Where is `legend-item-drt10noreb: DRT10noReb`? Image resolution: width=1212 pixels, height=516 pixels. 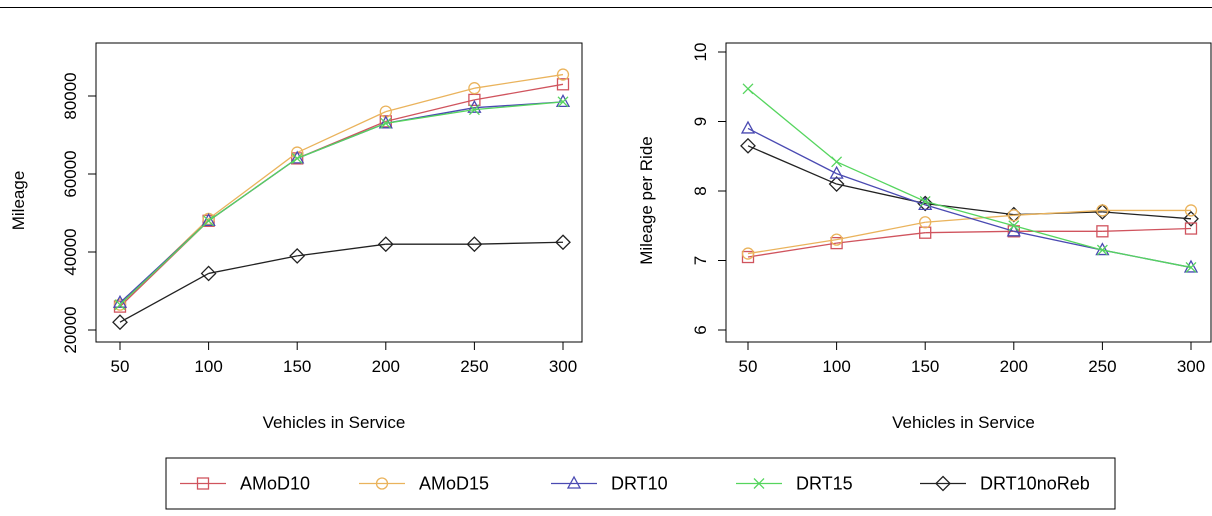 legend-item-drt10noreb: DRT10noReb is located at coordinates (1005, 484).